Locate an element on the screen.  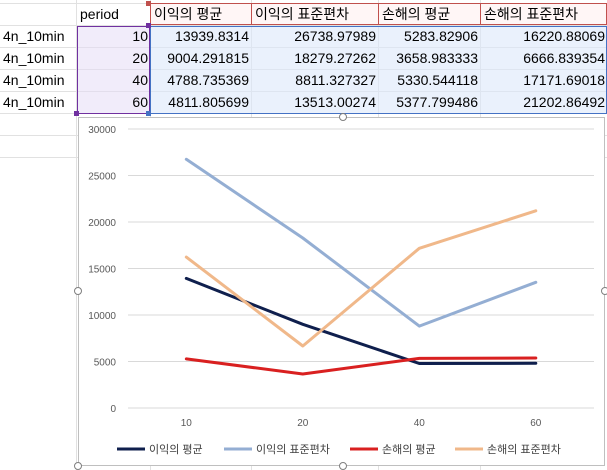
y-tick-label: 30000 is located at coordinates (102, 130).